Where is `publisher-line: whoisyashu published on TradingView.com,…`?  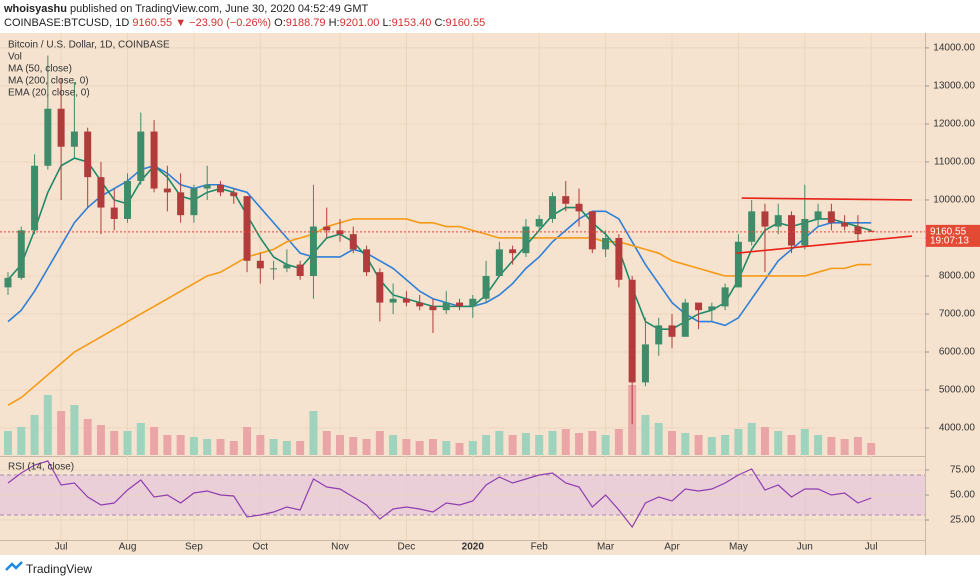 publisher-line: whoisyashu published on TradingView.com,… is located at coordinates (186, 9).